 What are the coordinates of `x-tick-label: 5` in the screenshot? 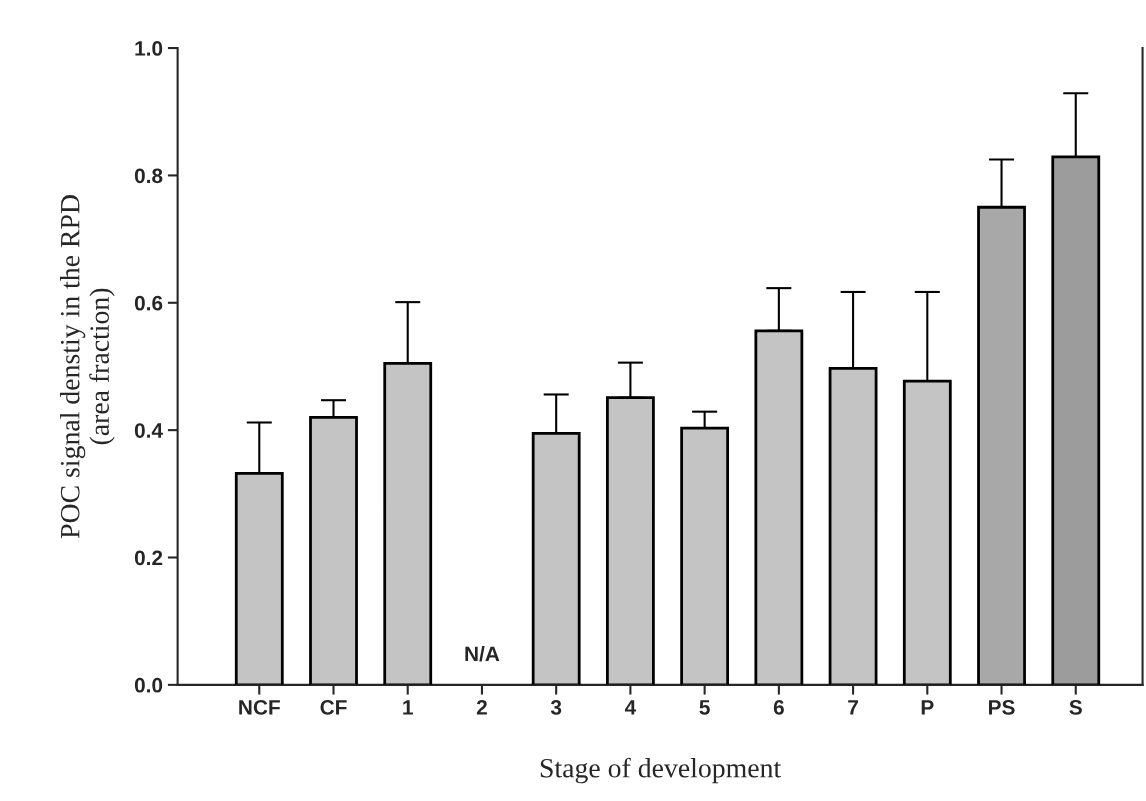 It's located at (704, 707).